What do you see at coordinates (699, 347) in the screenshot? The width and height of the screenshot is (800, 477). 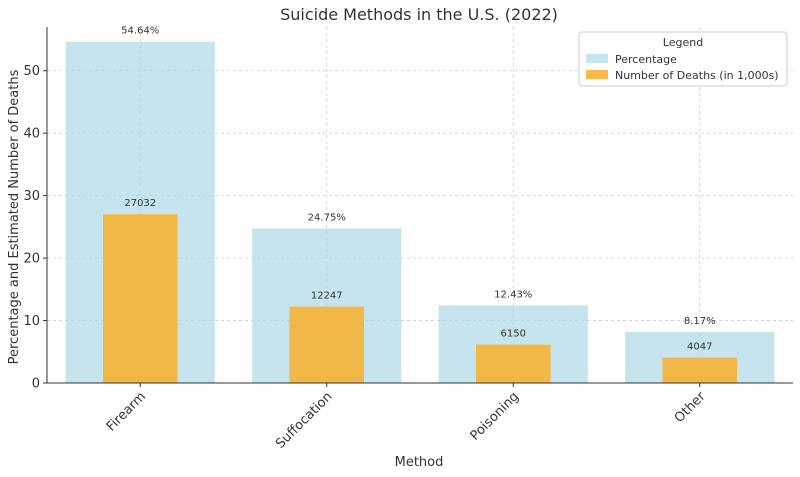 I see `data-label-deaths-other: 4047` at bounding box center [699, 347].